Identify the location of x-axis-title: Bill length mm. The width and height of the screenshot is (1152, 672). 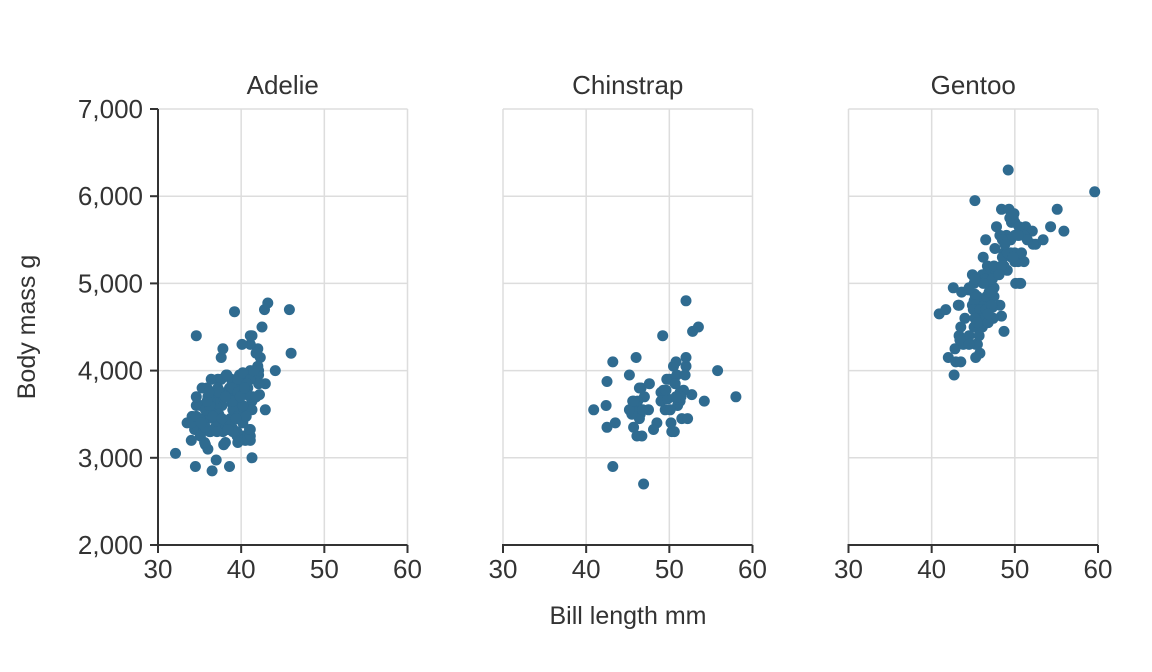
(628, 616).